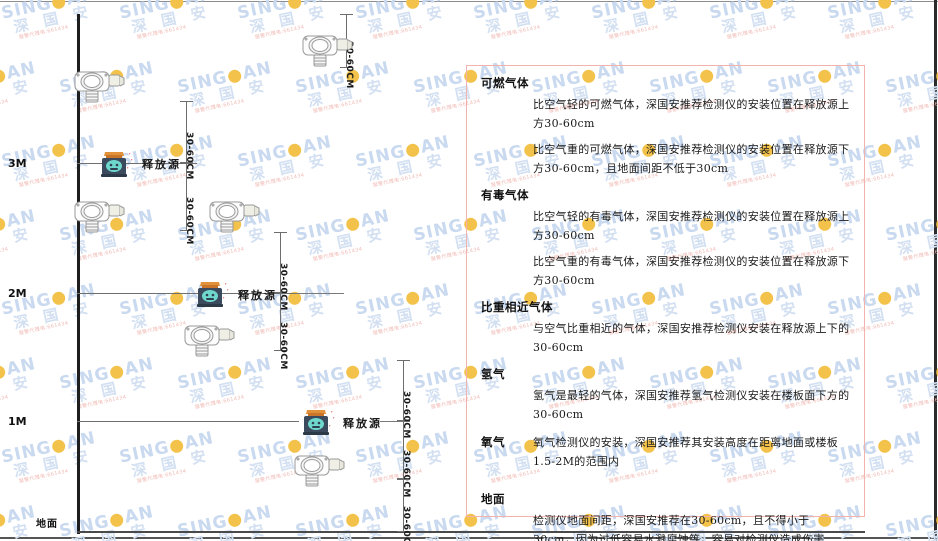 This screenshot has height=541, width=938. Describe the element at coordinates (17, 293) in the screenshot. I see `axis-label-2m: 2M` at that location.